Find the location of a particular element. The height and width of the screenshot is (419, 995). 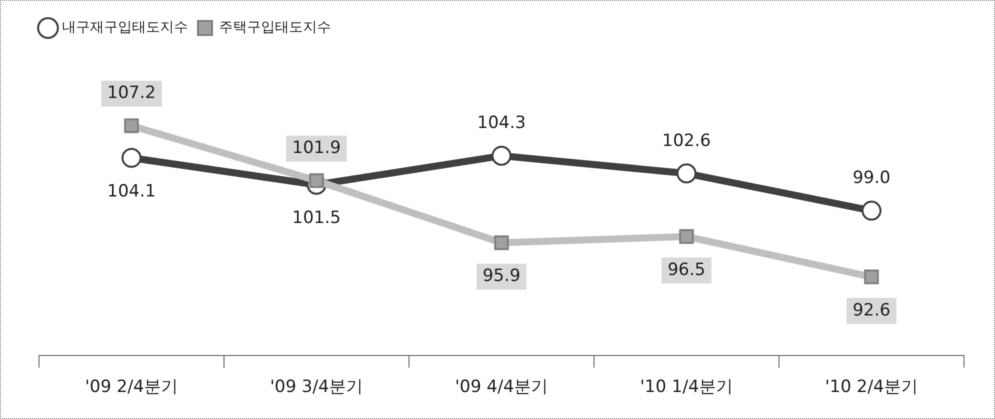

legend-label: 주택구입태도지수 is located at coordinates (275, 28).